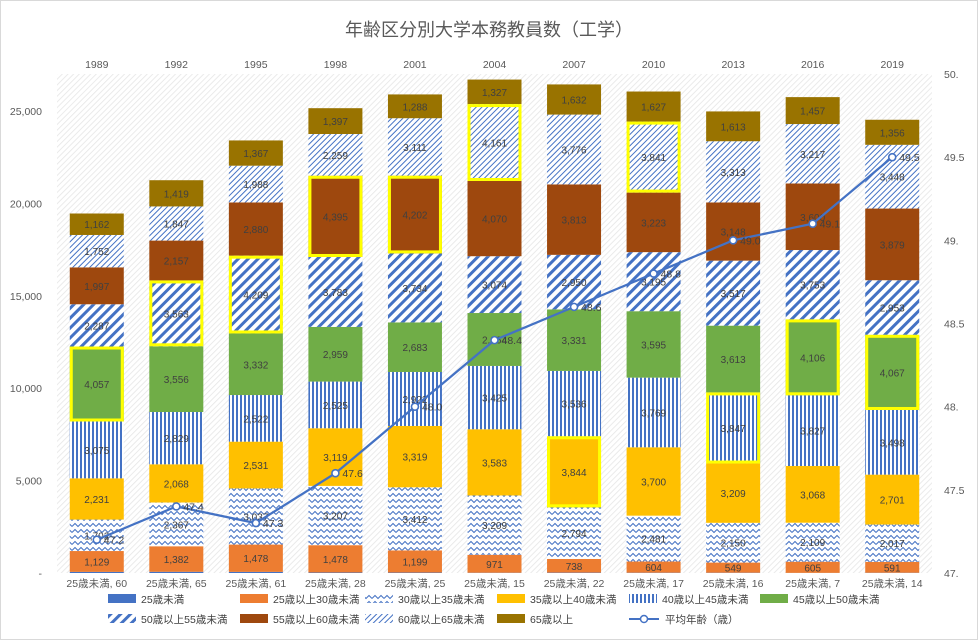  What do you see at coordinates (812, 155) in the screenshot?
I see `bar-value-label: 3,217` at bounding box center [812, 155].